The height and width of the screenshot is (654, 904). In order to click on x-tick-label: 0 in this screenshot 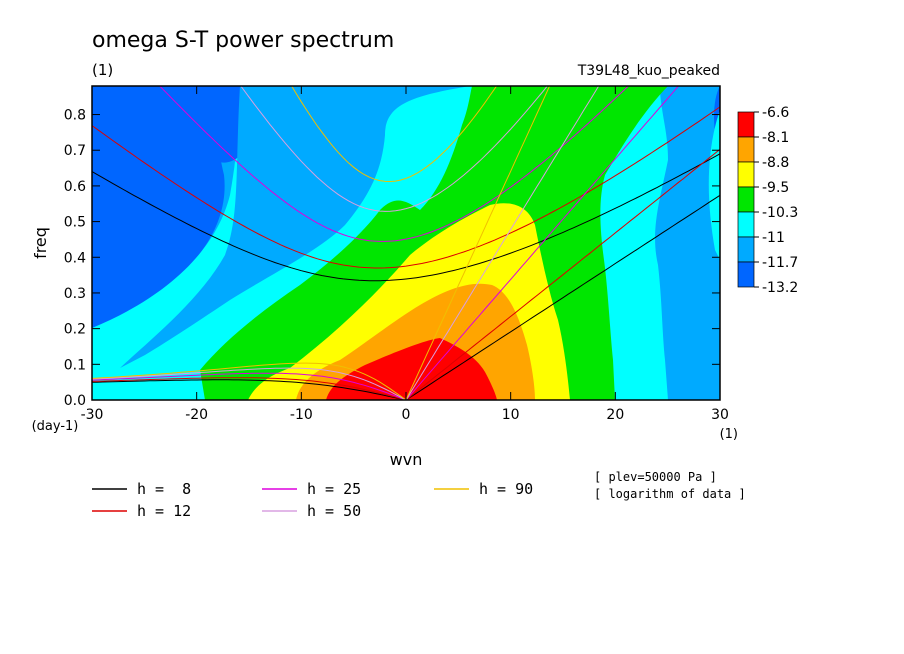, I will do `click(406, 415)`.